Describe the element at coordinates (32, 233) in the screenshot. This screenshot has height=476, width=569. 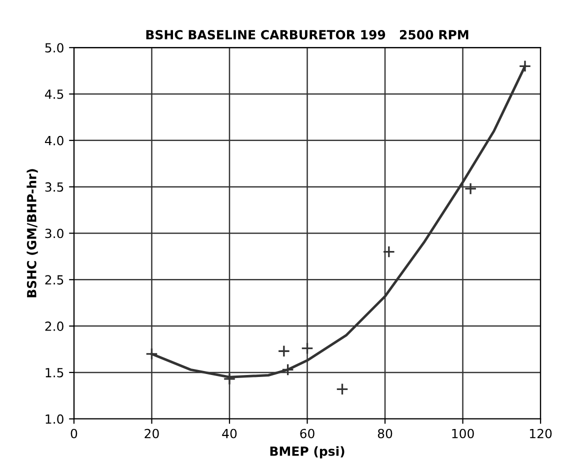
I see `y-axis-title: BSHC (GM/BHP-hr)` at that location.